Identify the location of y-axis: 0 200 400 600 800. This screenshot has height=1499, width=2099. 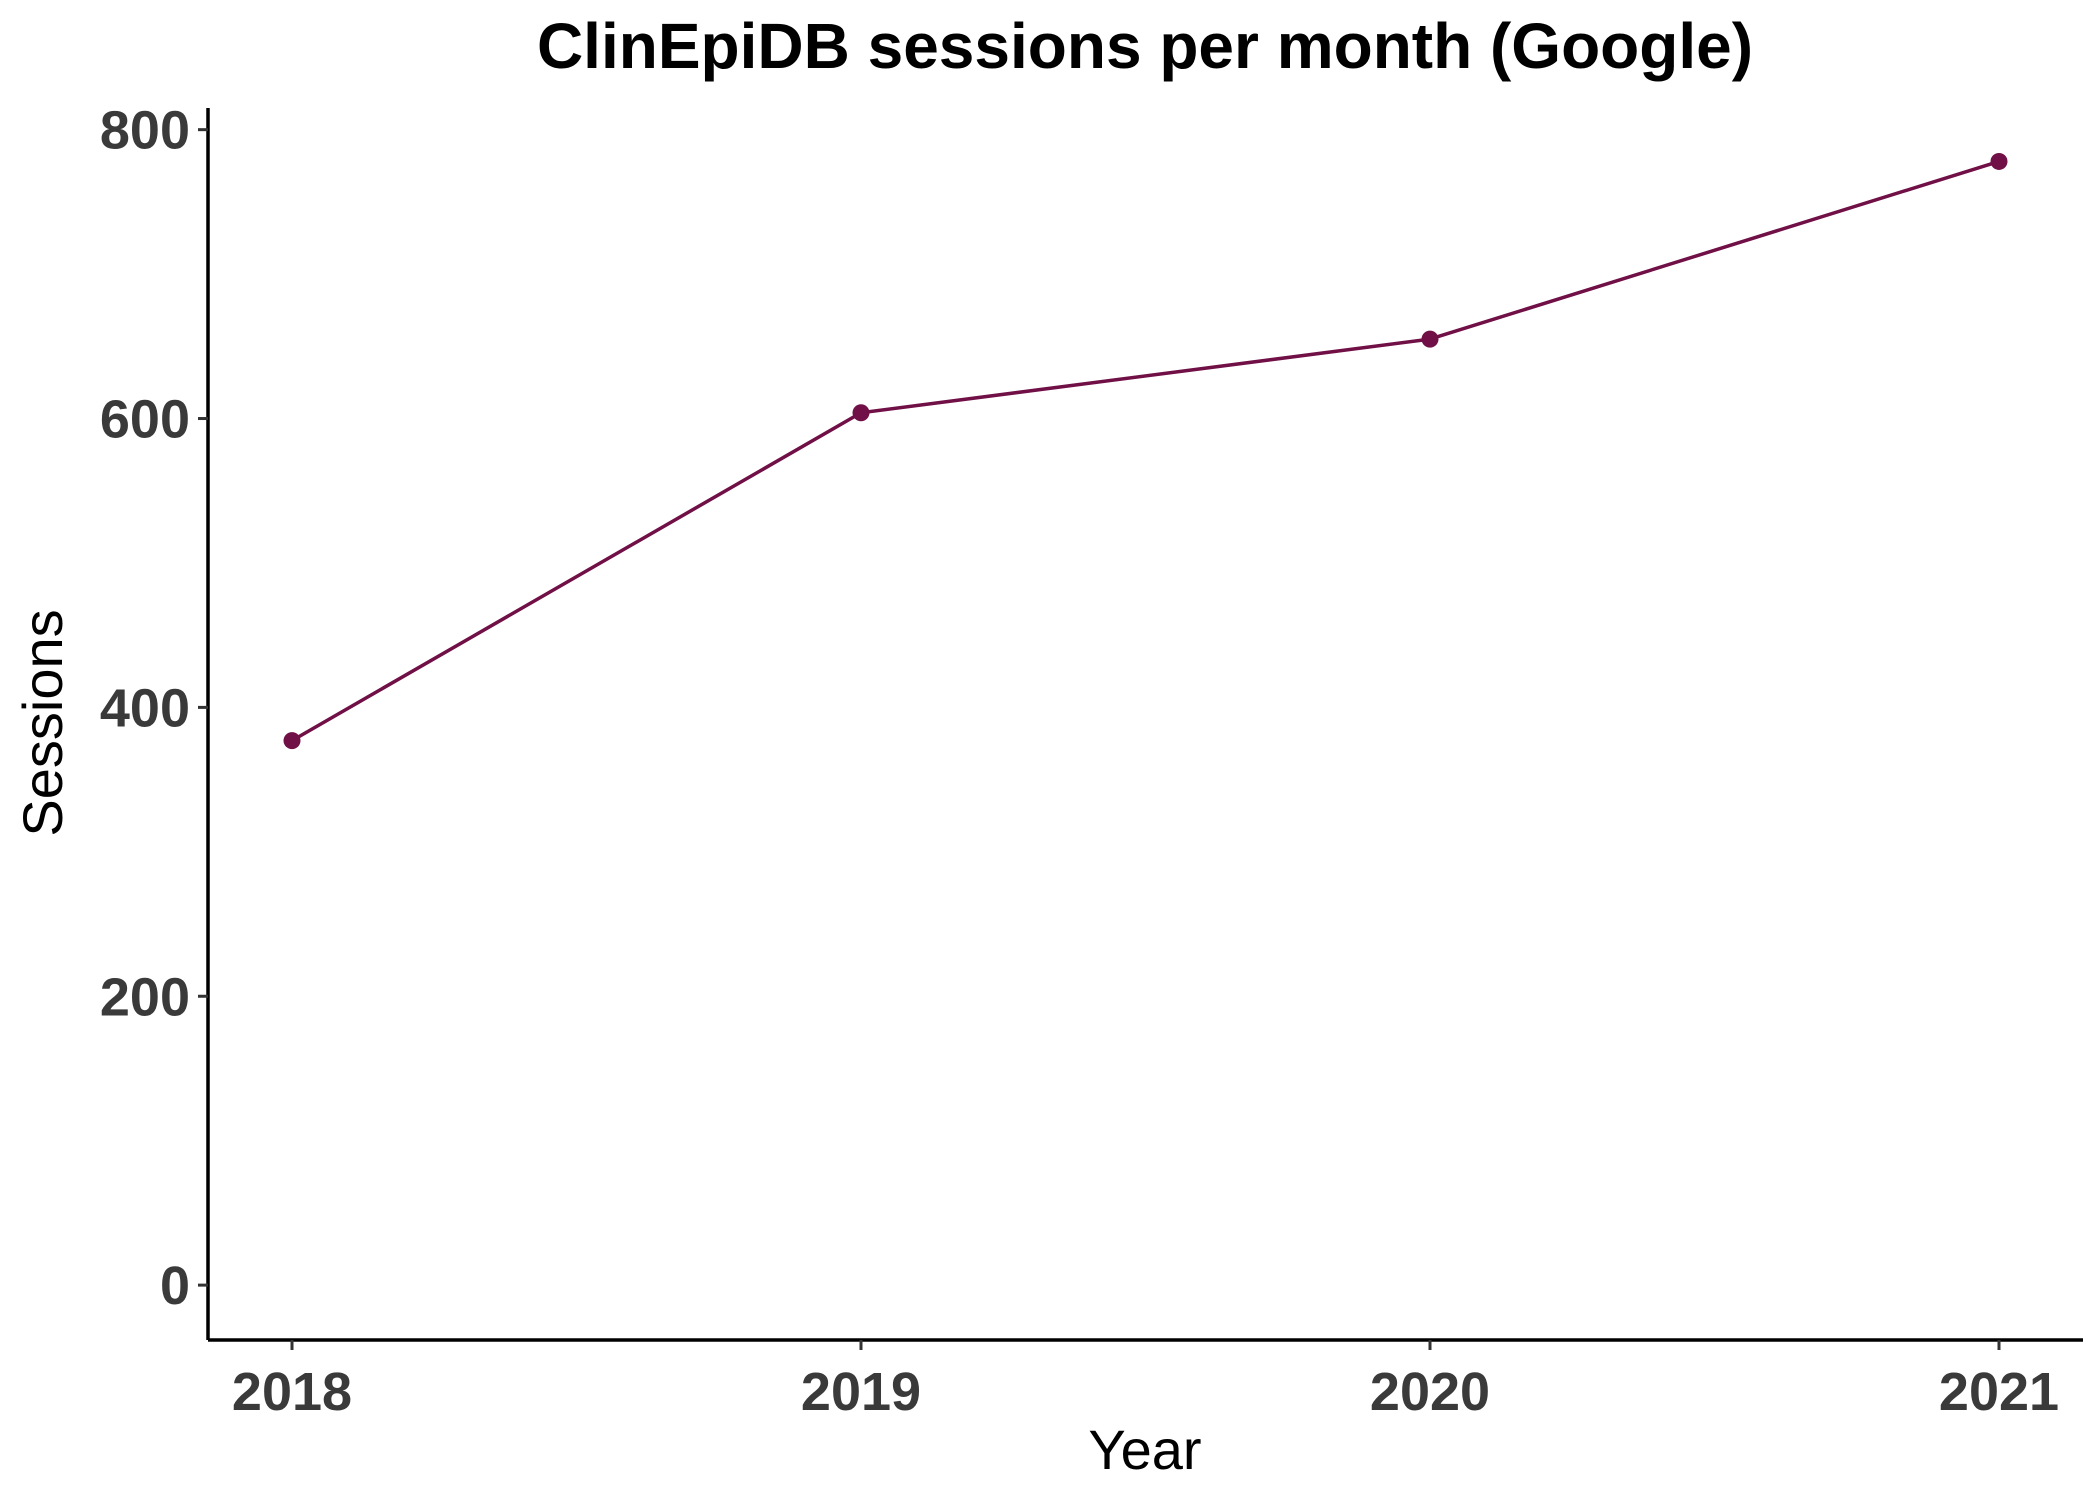
(155, 720).